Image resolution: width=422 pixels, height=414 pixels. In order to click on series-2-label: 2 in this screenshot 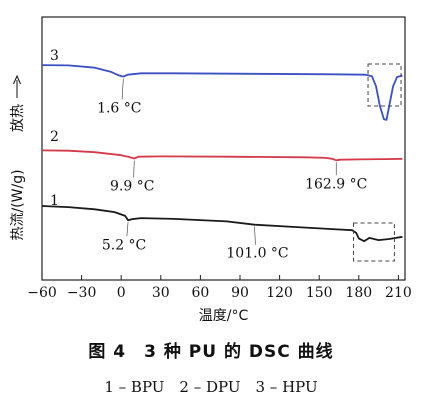, I will do `click(54, 137)`.